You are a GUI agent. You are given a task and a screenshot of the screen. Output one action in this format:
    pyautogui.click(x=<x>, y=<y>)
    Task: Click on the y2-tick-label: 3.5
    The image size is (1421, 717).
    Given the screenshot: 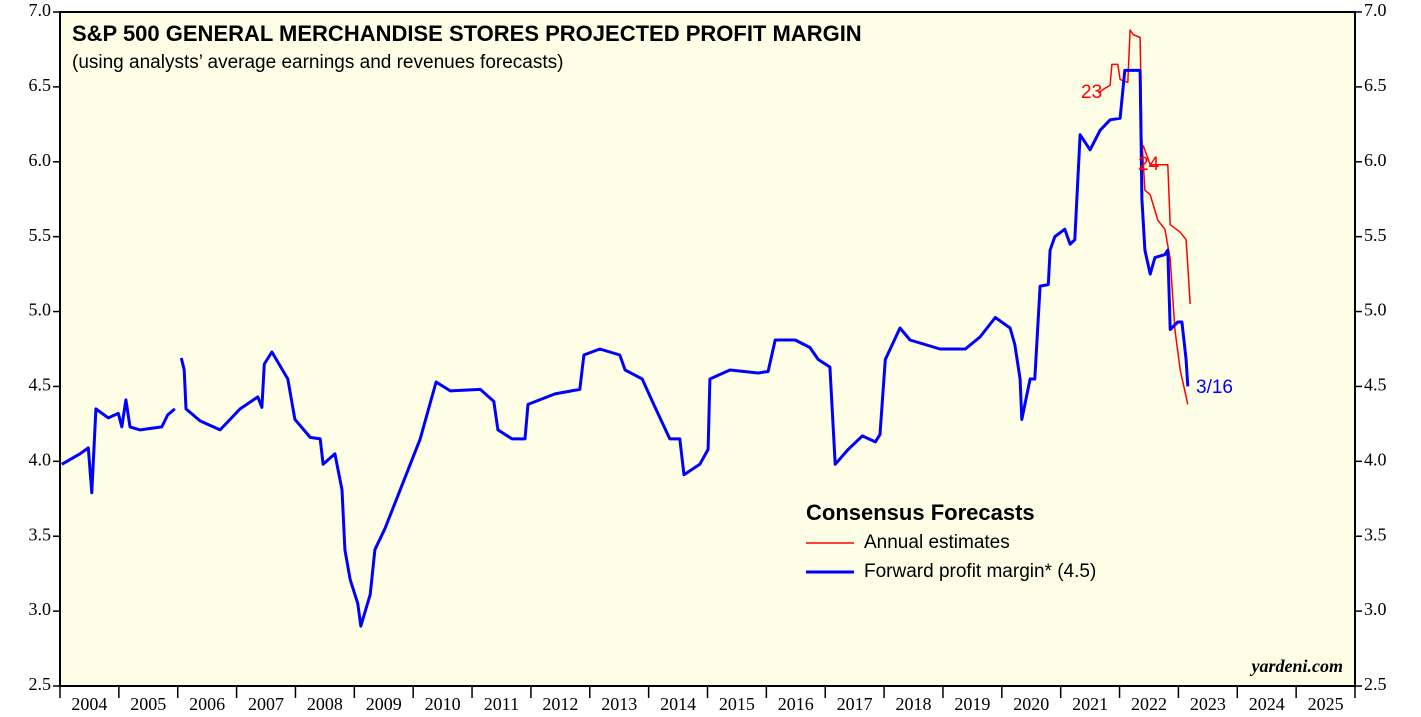 What is the action you would take?
    pyautogui.click(x=1375, y=534)
    